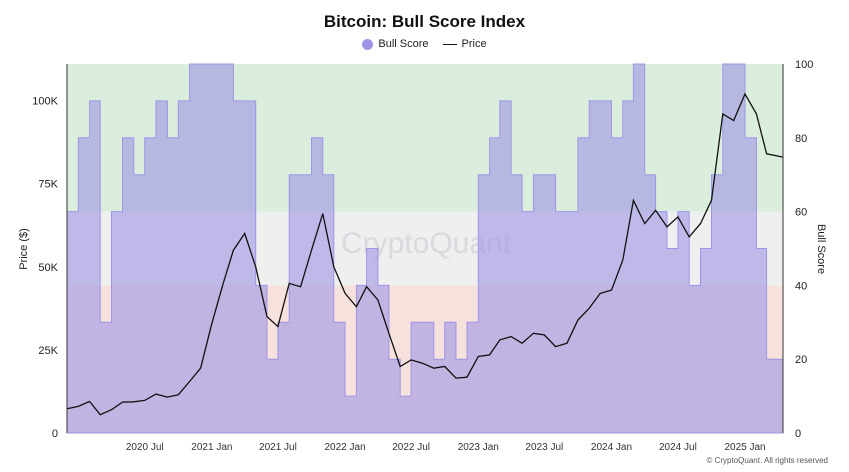  Describe the element at coordinates (611, 447) in the screenshot. I see `x-tick-label: 2024 Jan` at that location.